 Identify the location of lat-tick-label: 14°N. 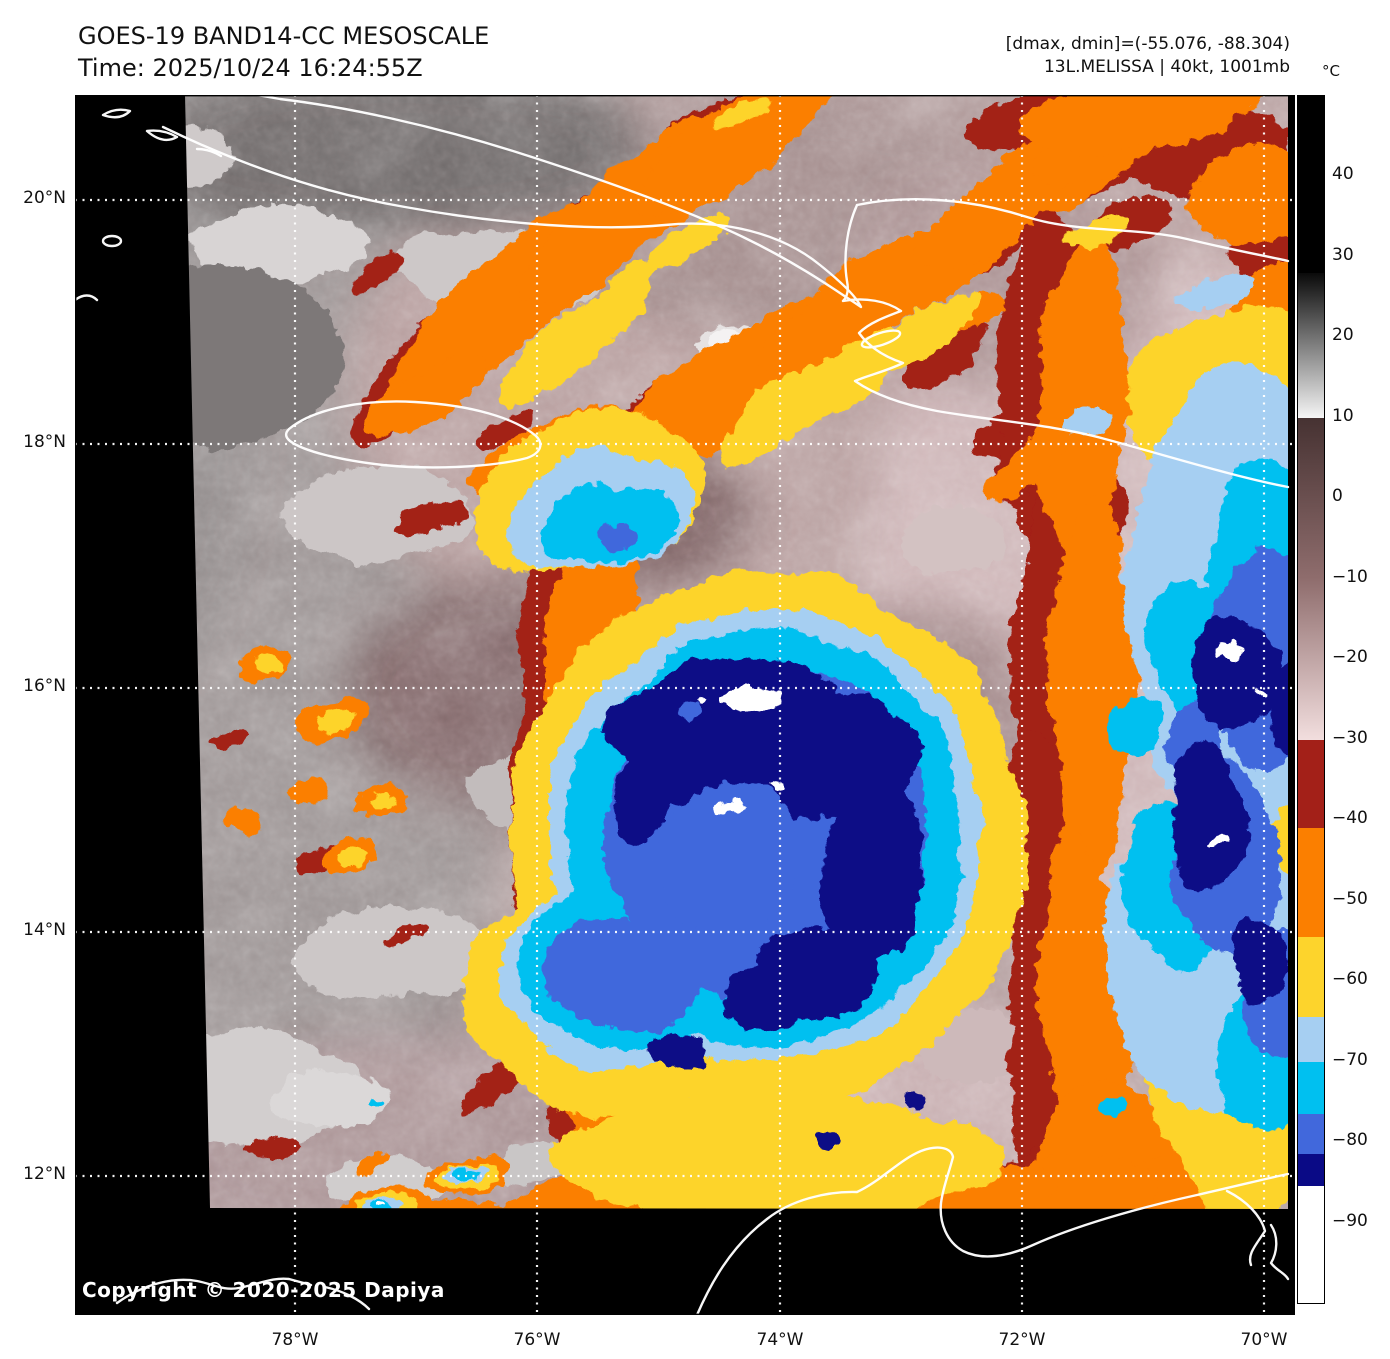
(44, 930).